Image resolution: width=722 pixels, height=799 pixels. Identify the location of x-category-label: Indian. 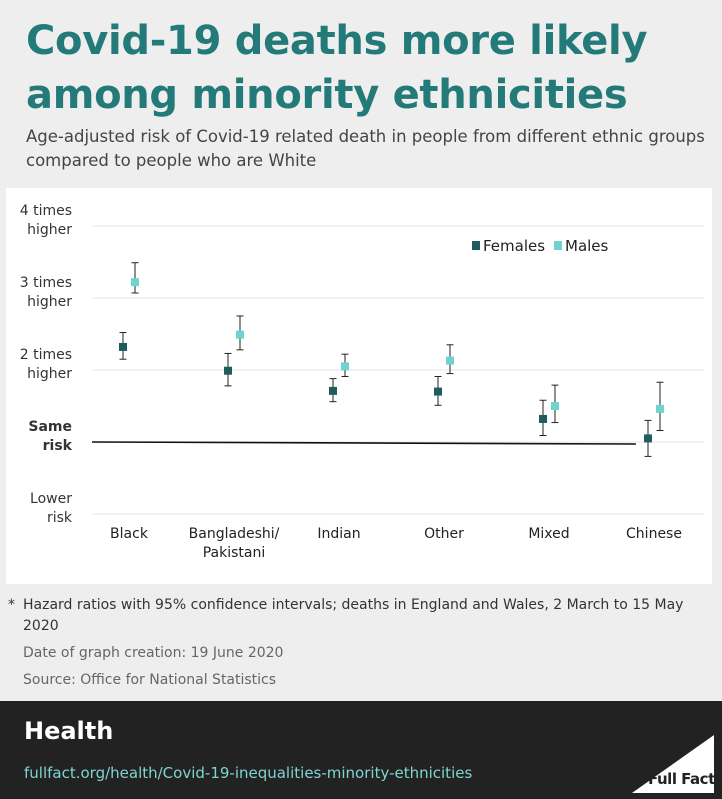
(338, 534).